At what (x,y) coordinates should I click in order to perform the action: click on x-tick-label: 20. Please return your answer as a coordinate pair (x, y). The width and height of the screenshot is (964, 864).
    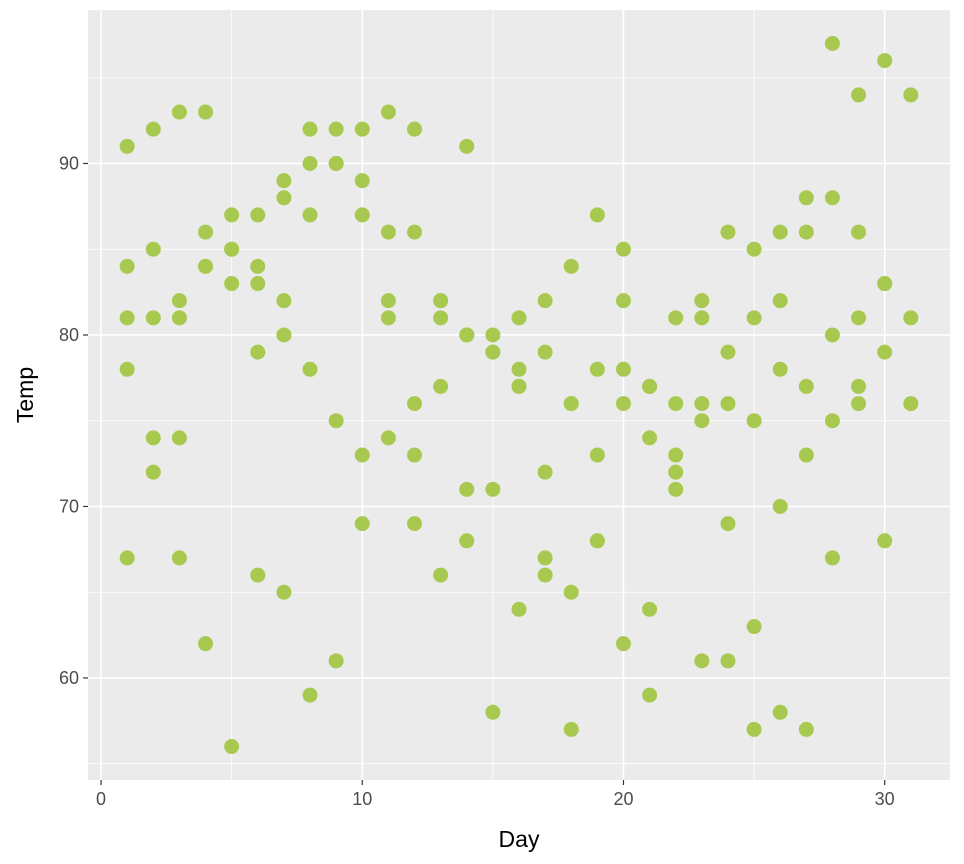
    Looking at the image, I should click on (623, 799).